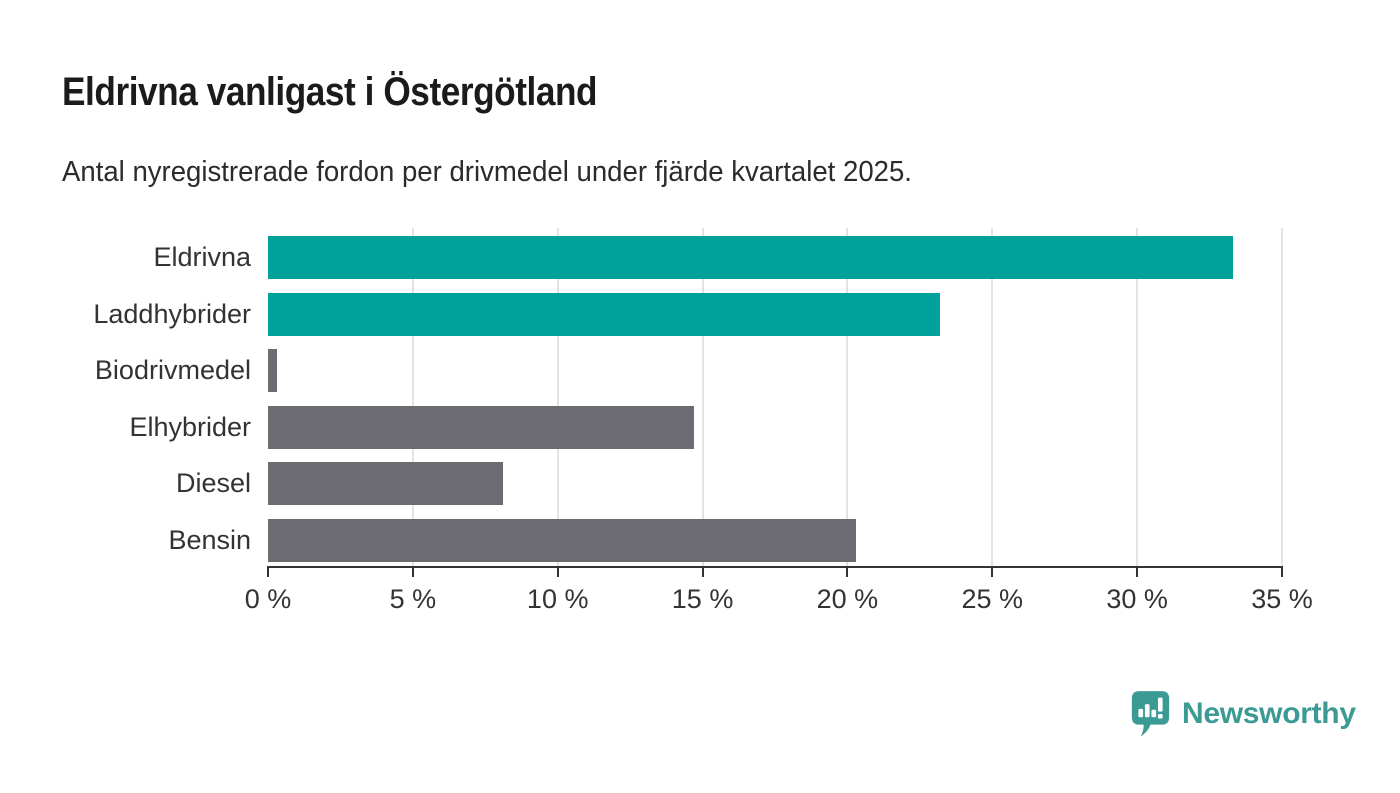 This screenshot has width=1400, height=793. What do you see at coordinates (557, 599) in the screenshot?
I see `x-axis-tick-label: 10 %` at bounding box center [557, 599].